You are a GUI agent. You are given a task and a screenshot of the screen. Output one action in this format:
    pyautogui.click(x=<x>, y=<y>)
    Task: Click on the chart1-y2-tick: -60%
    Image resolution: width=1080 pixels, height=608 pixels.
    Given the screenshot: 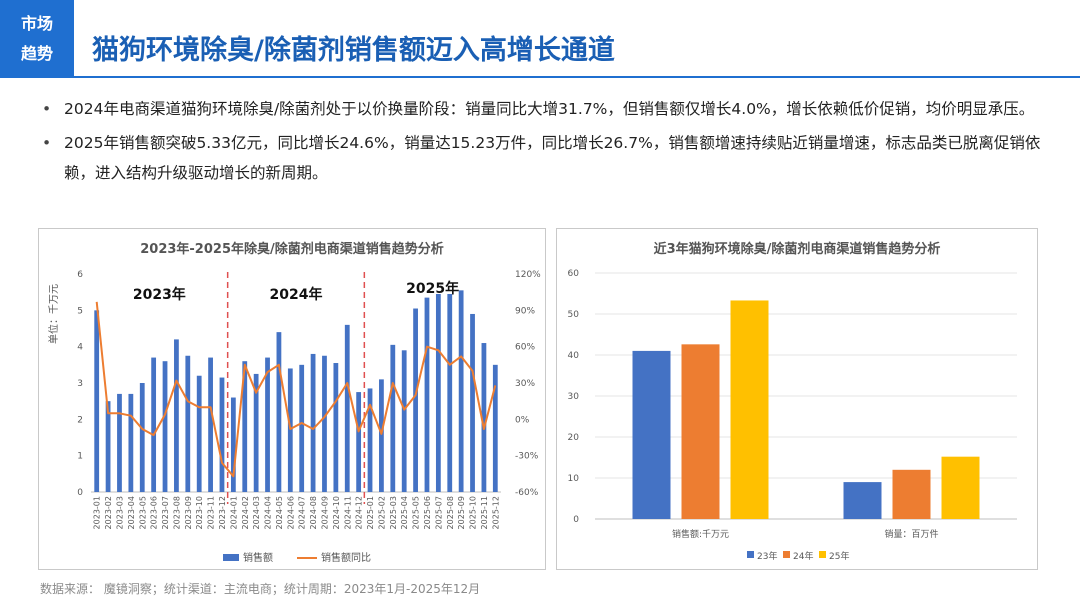 What is the action you would take?
    pyautogui.click(x=527, y=493)
    